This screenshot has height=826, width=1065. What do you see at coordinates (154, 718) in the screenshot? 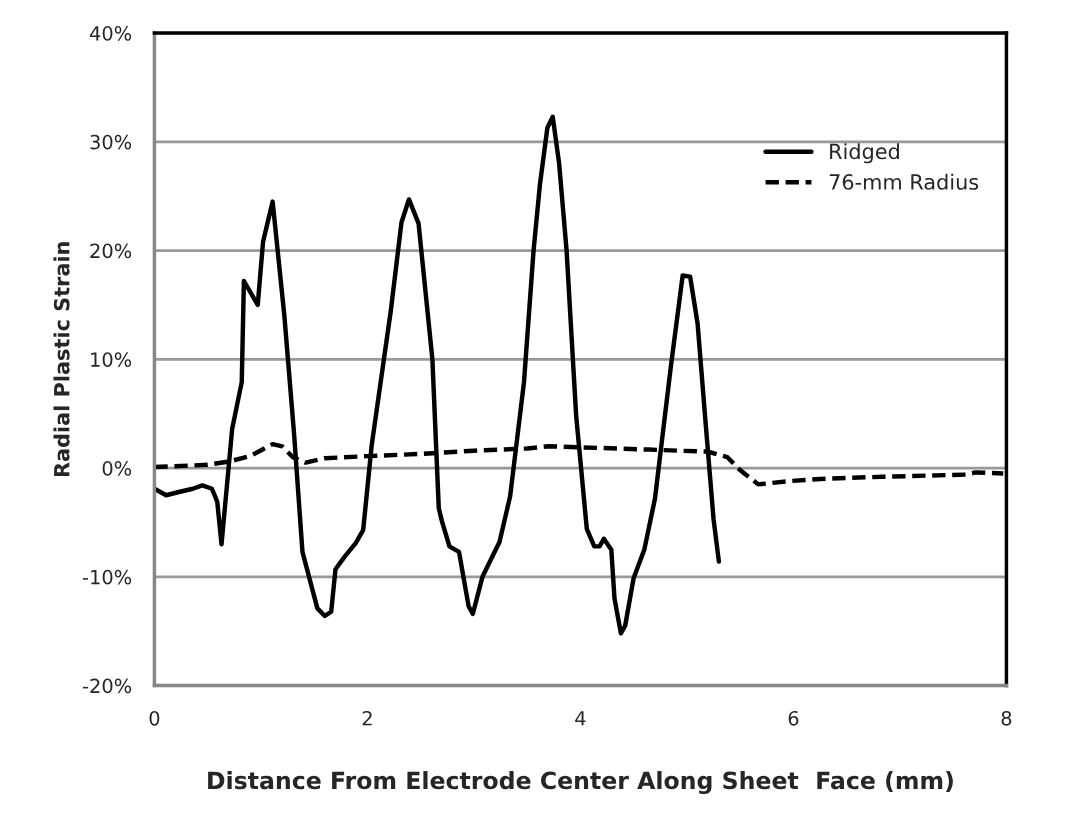
I see `x-tick-label: 0` at bounding box center [154, 718].